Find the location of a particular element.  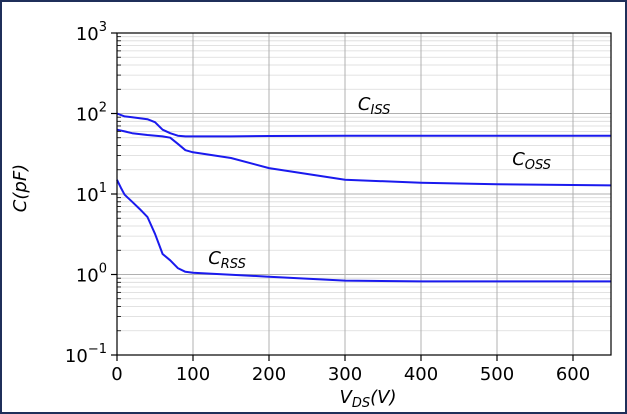

series-label-oss: COSS is located at coordinates (531, 161).